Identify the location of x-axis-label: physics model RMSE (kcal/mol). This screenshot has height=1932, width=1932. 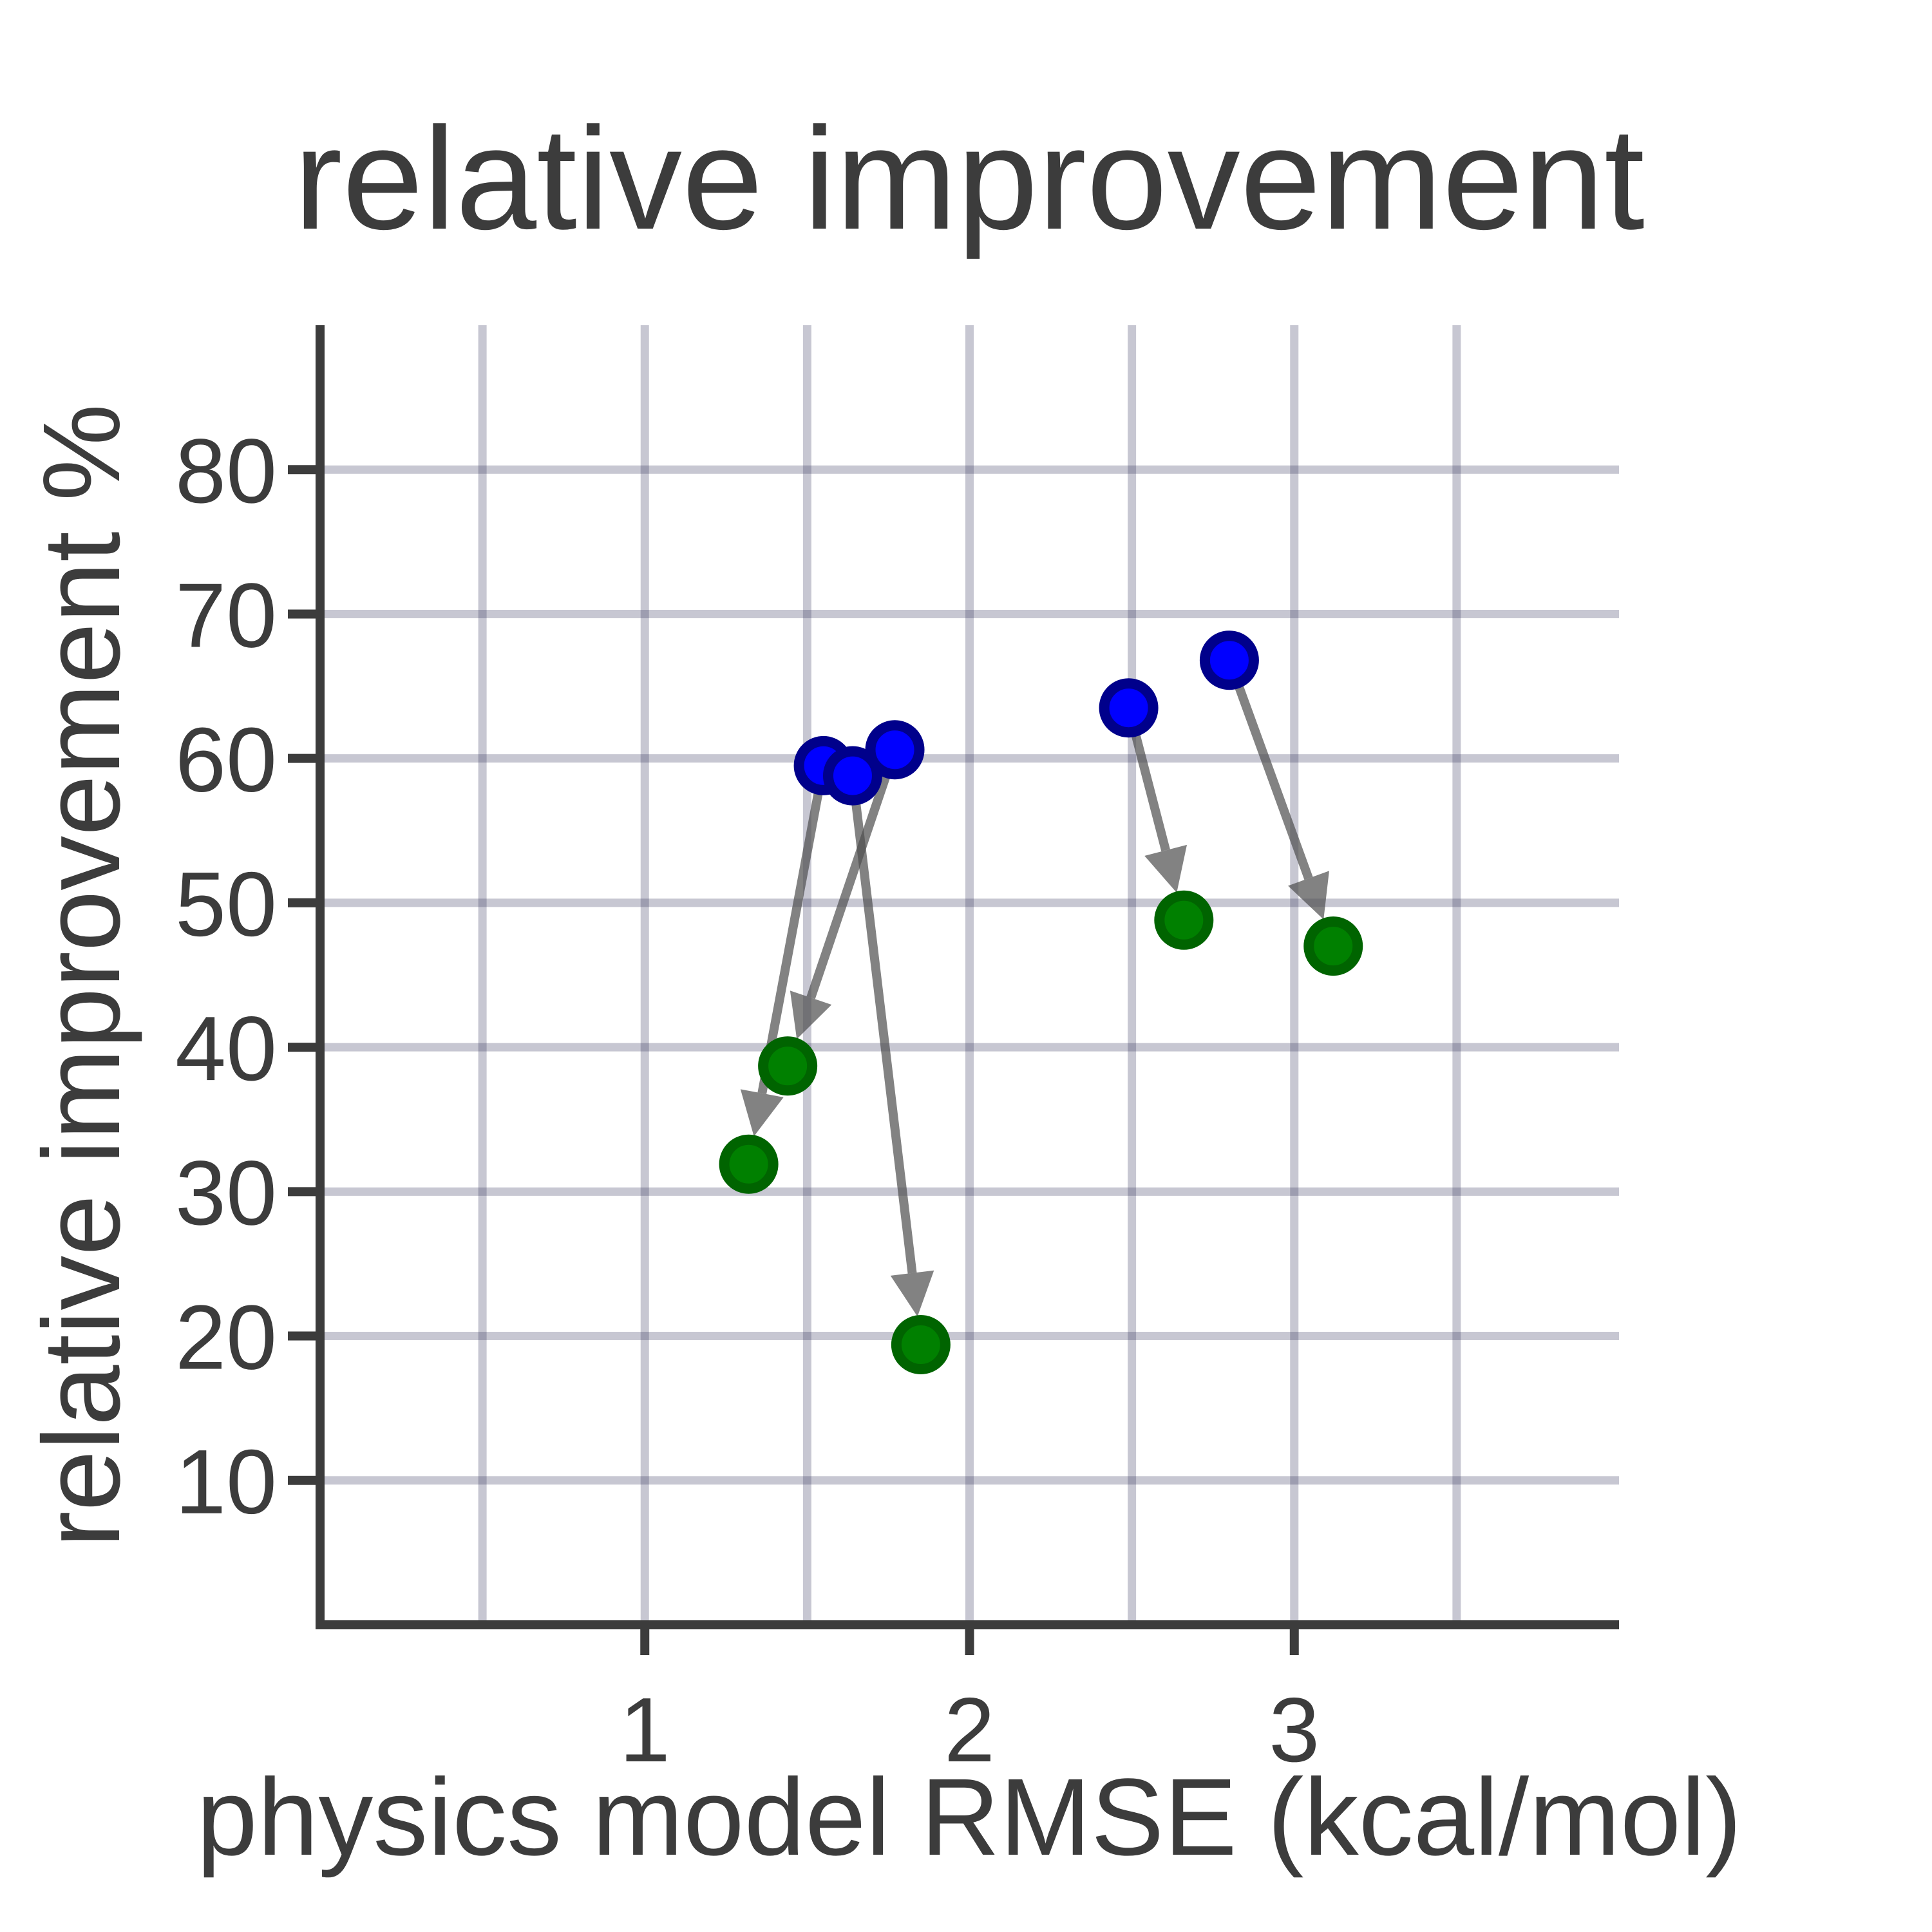
(969, 1818).